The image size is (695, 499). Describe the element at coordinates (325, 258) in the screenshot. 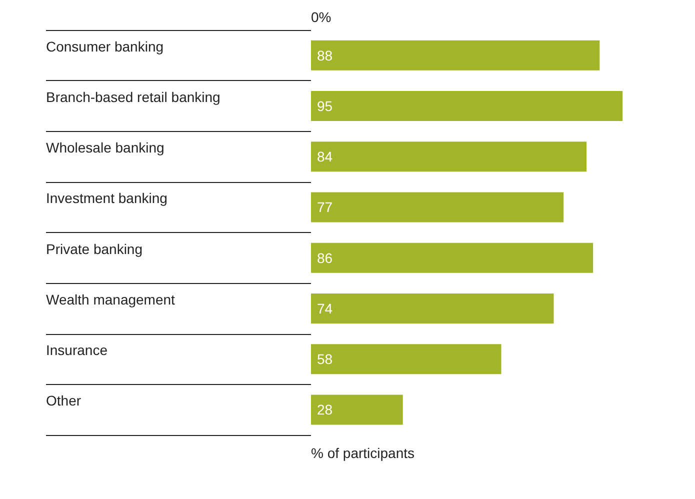

I see `data-label: 86` at that location.